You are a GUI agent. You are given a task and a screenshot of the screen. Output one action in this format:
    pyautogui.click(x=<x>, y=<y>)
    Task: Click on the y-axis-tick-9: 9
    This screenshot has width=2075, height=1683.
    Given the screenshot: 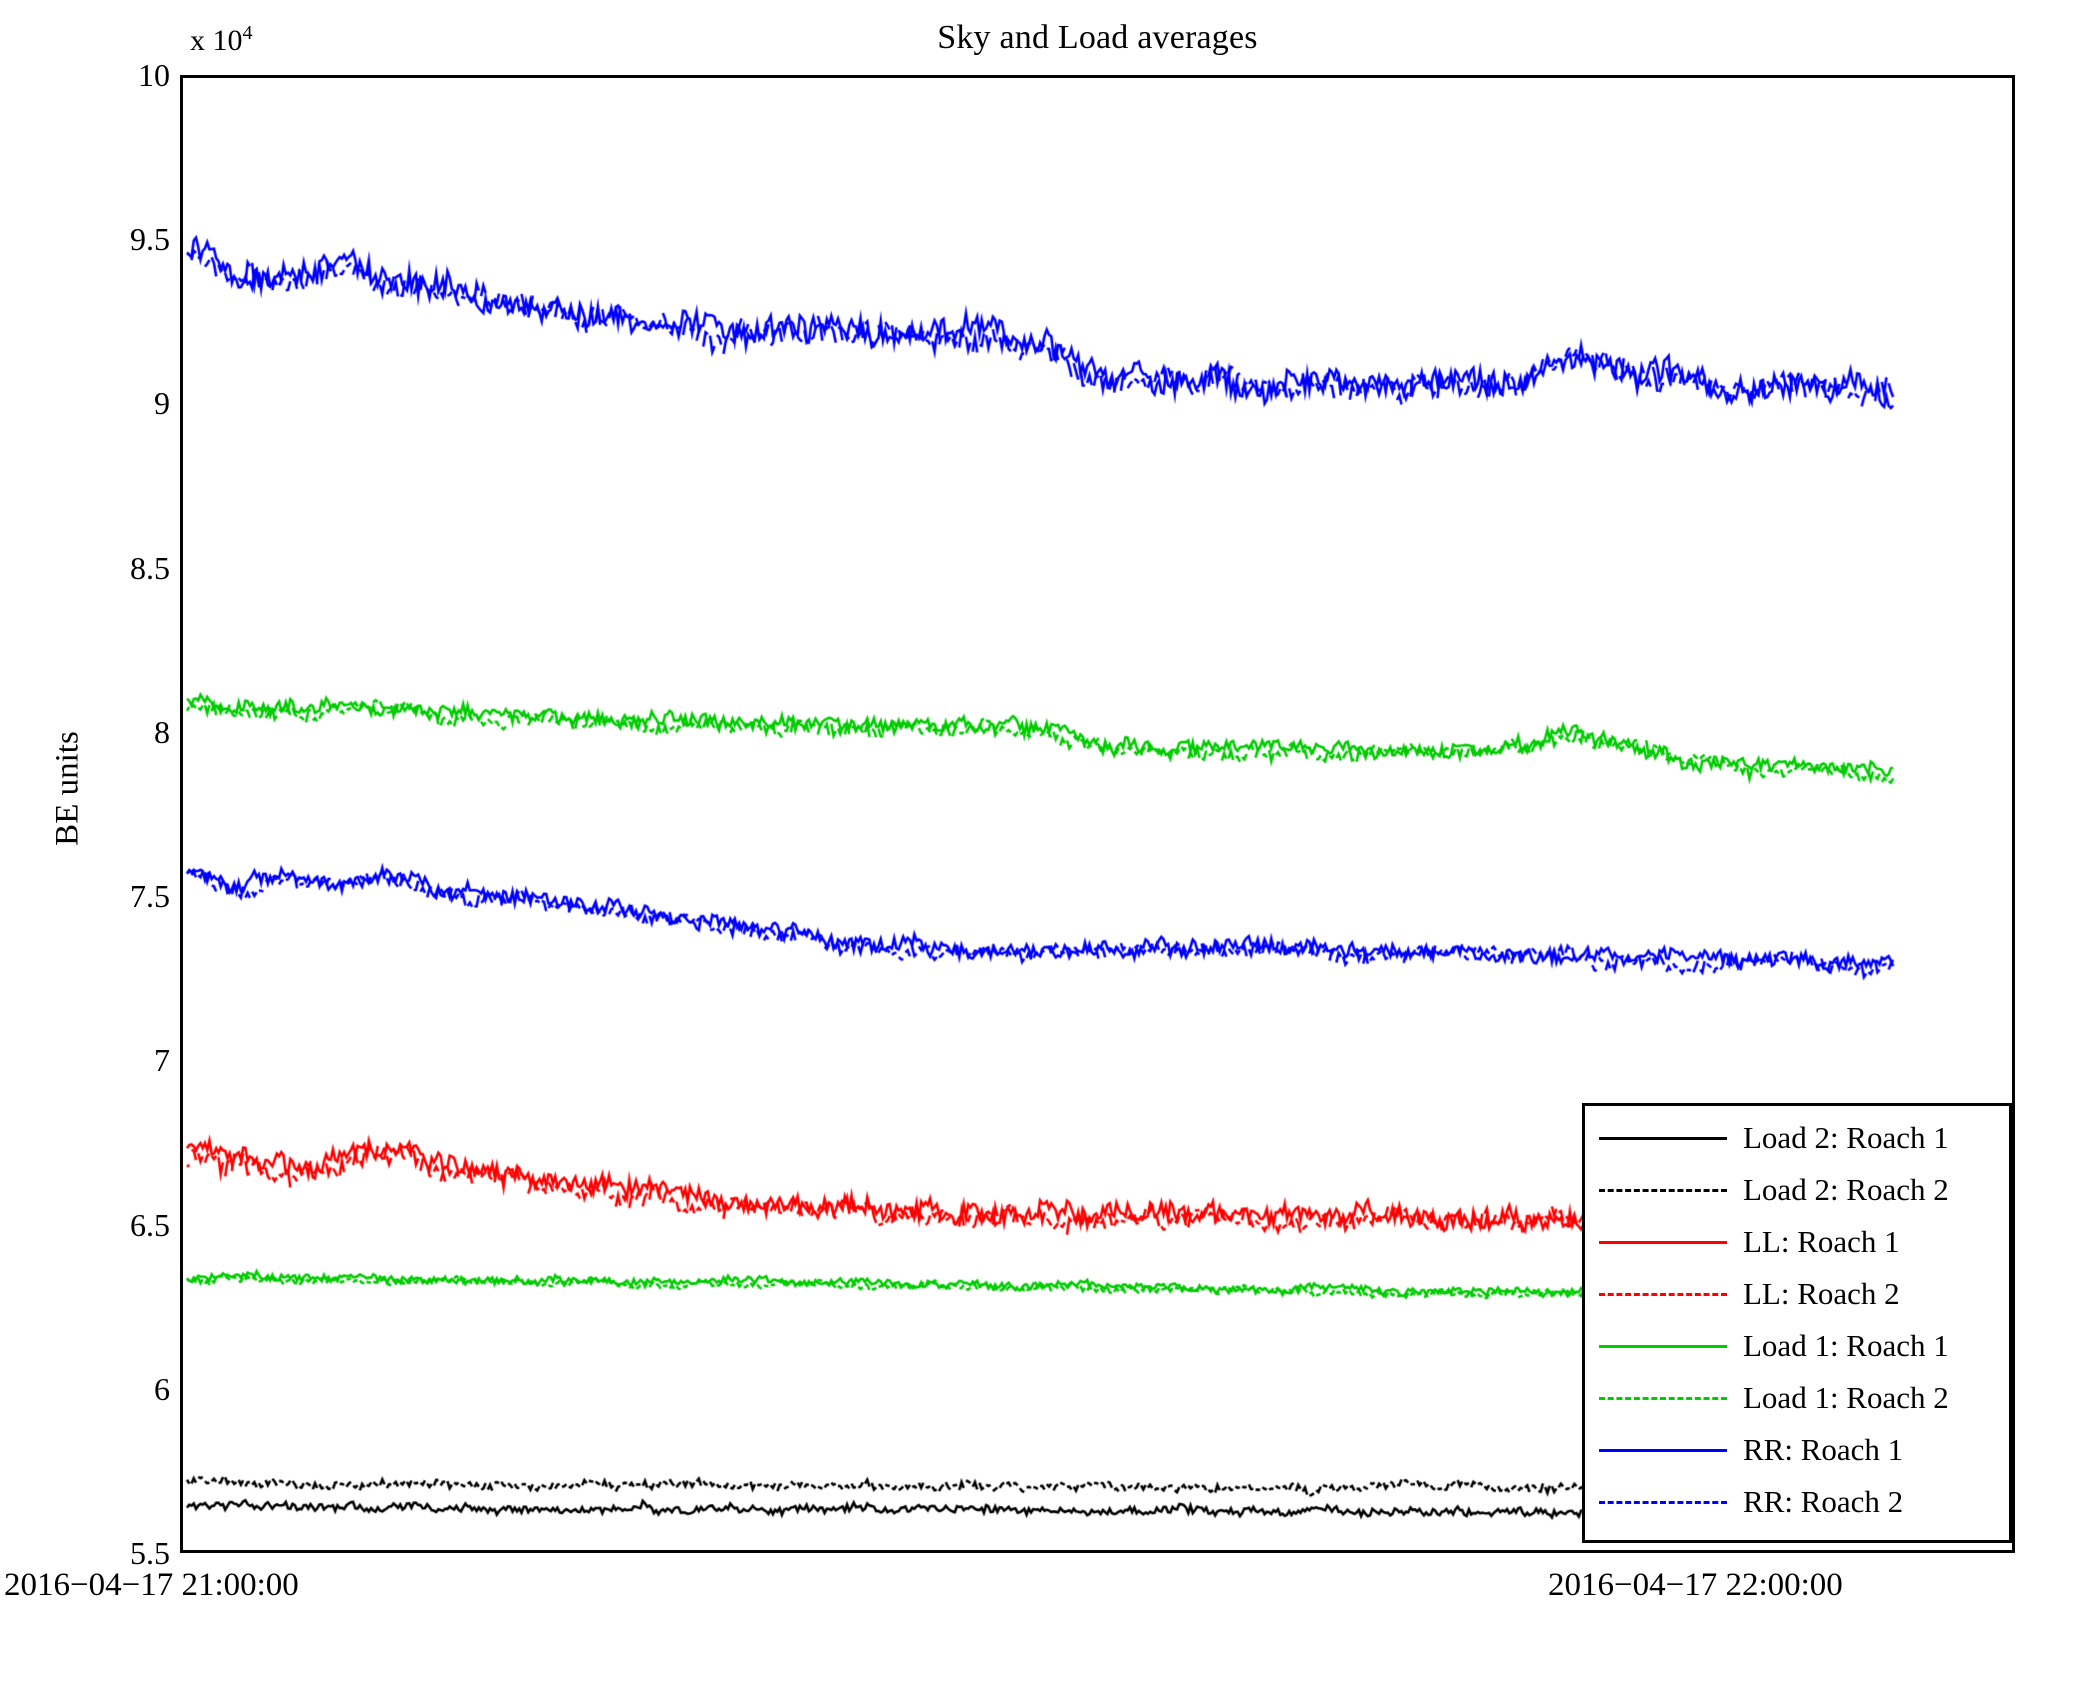 What is the action you would take?
    pyautogui.click(x=162, y=403)
    